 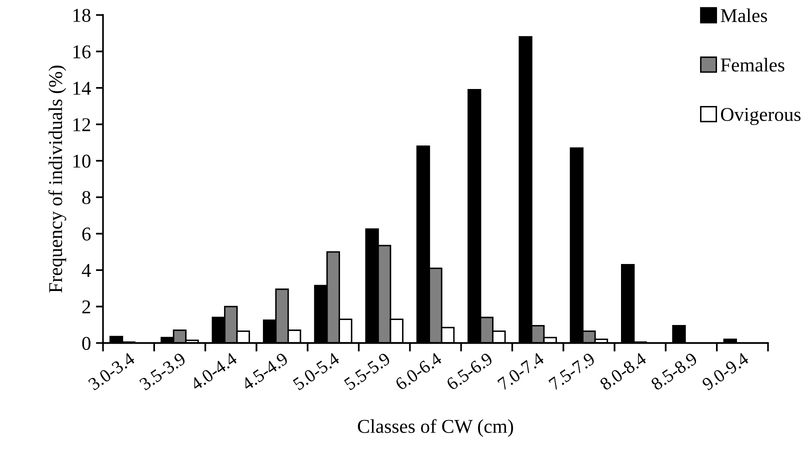 I want to click on legend-label: Ovigerous, so click(x=761, y=117).